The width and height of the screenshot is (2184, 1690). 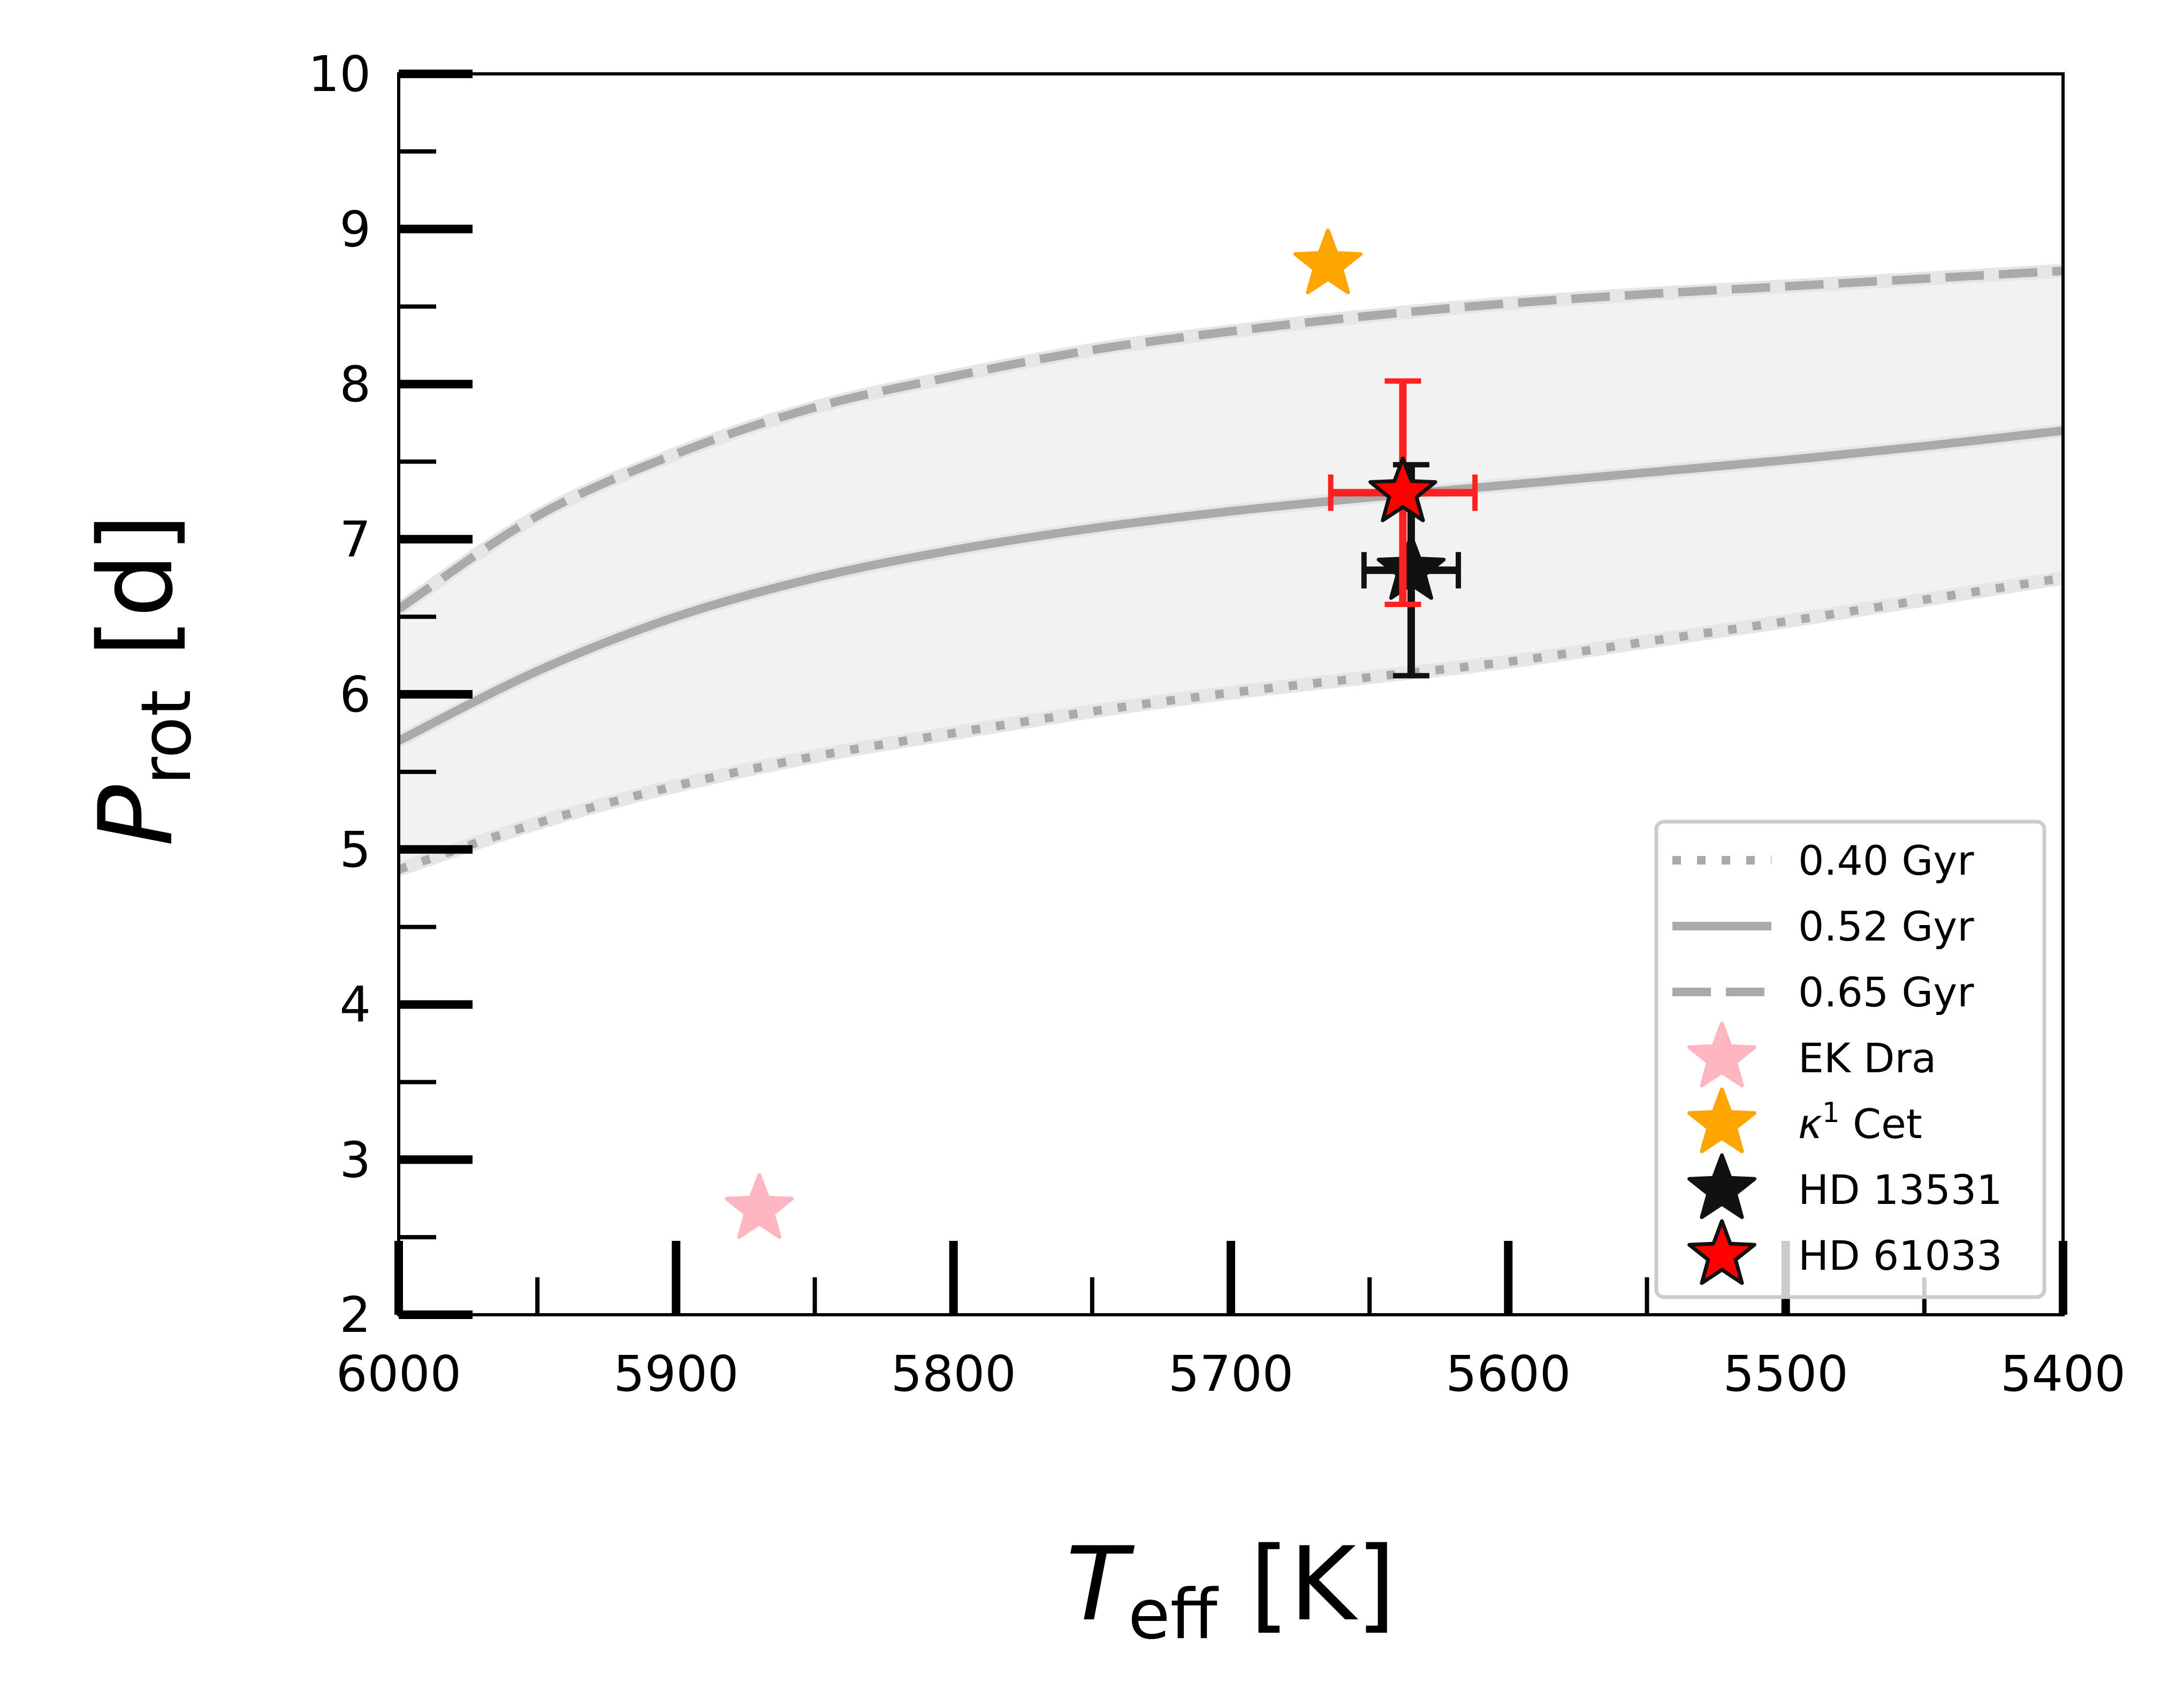 I want to click on legend-label-hd-61033: HD 61033, so click(x=1900, y=1256).